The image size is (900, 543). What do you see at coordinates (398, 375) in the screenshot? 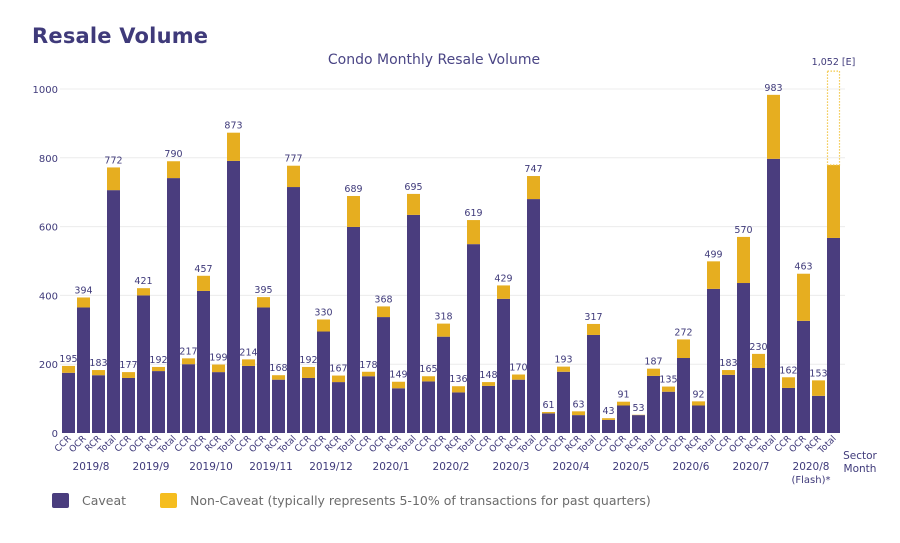
I see `value-label: 149` at bounding box center [398, 375].